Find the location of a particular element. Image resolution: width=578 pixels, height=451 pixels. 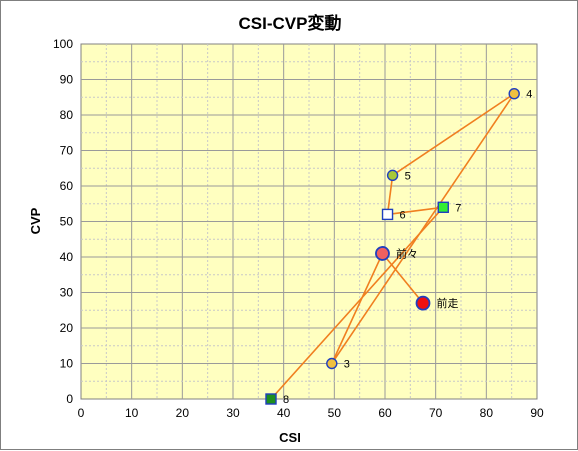

y-tick-labels: 0 10 20 30 40 50 60 70 80 90 100 is located at coordinates (63, 221).